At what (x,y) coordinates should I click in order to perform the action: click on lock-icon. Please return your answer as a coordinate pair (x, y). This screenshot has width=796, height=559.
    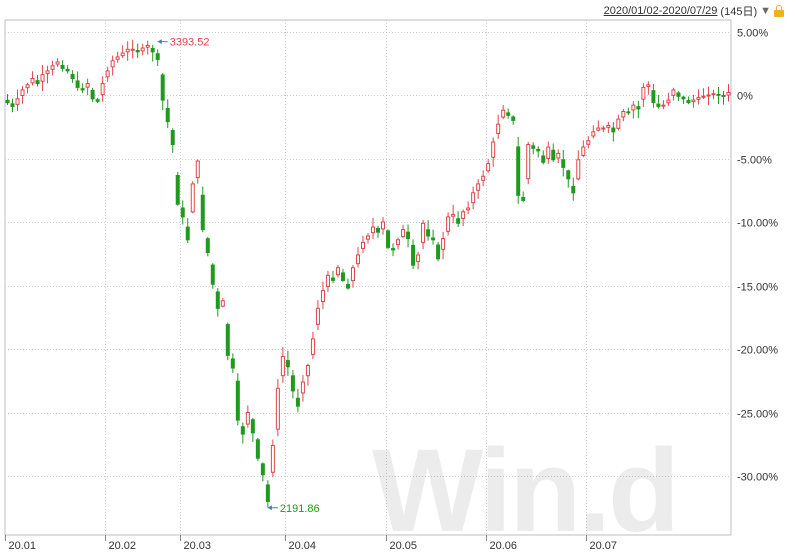
    Looking at the image, I should click on (779, 11).